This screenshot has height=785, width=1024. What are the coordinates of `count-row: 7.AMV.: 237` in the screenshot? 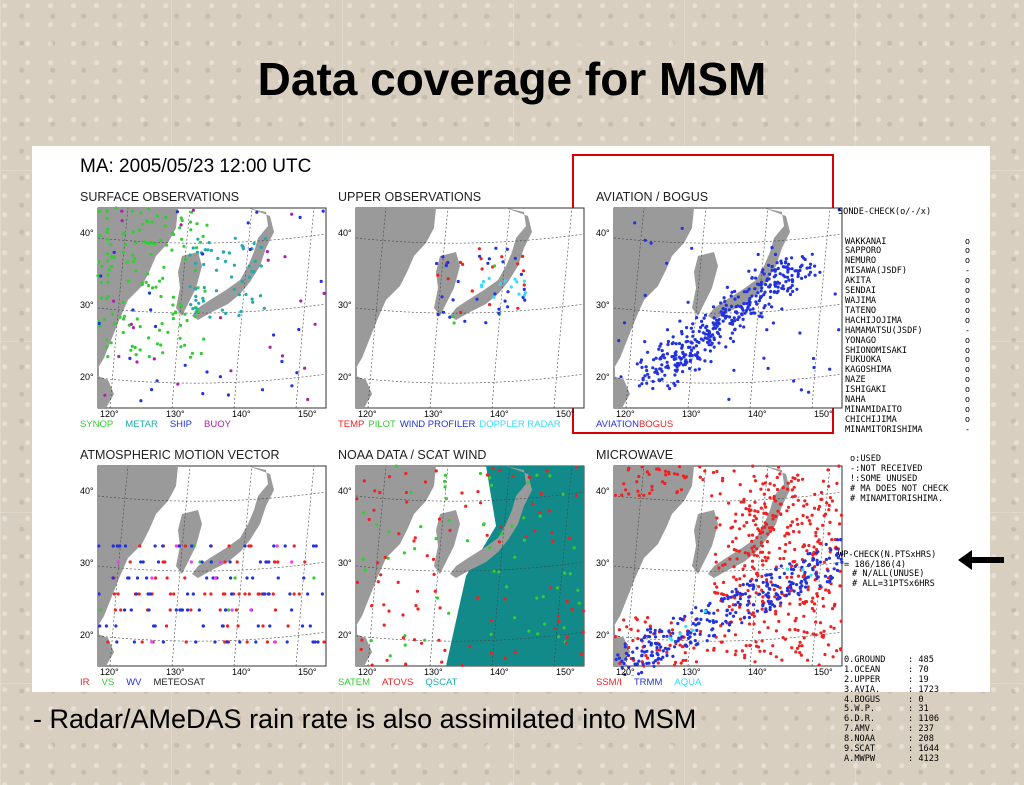 It's located at (913, 729).